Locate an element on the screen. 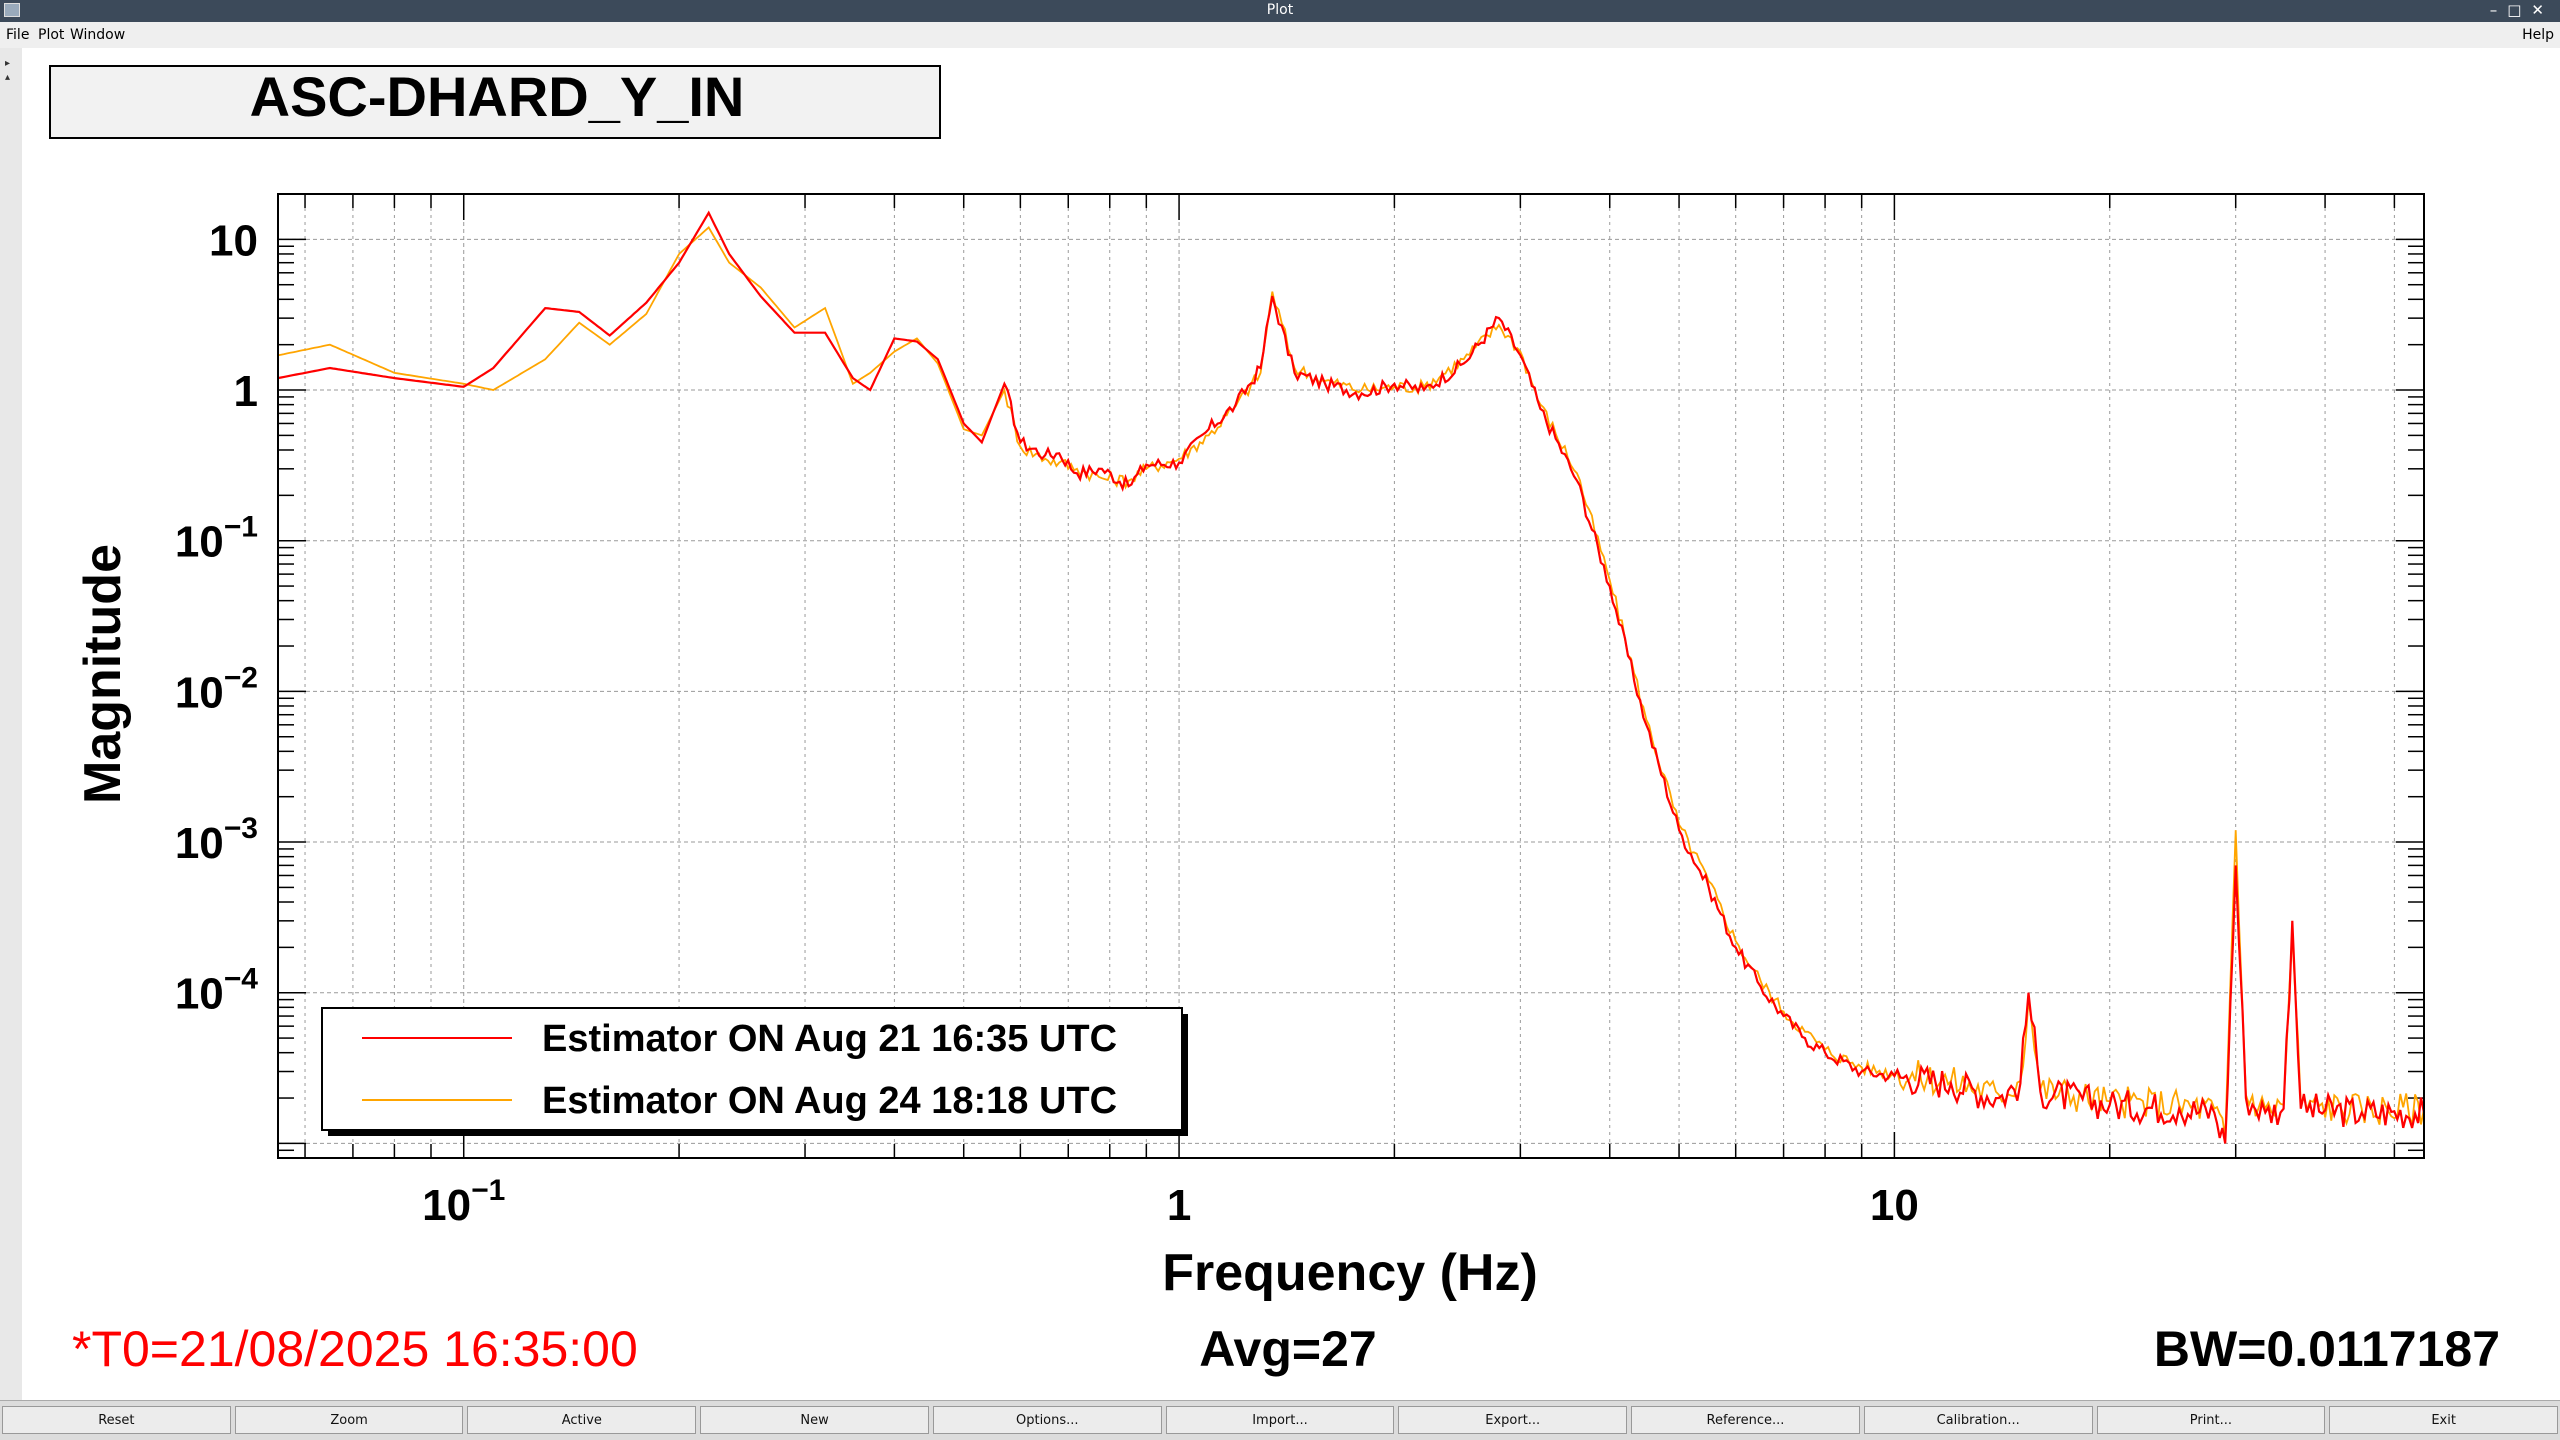 The height and width of the screenshot is (1440, 2560). t0-annotation: *T0=21/08/2025 16:35:00 is located at coordinates (355, 1349).